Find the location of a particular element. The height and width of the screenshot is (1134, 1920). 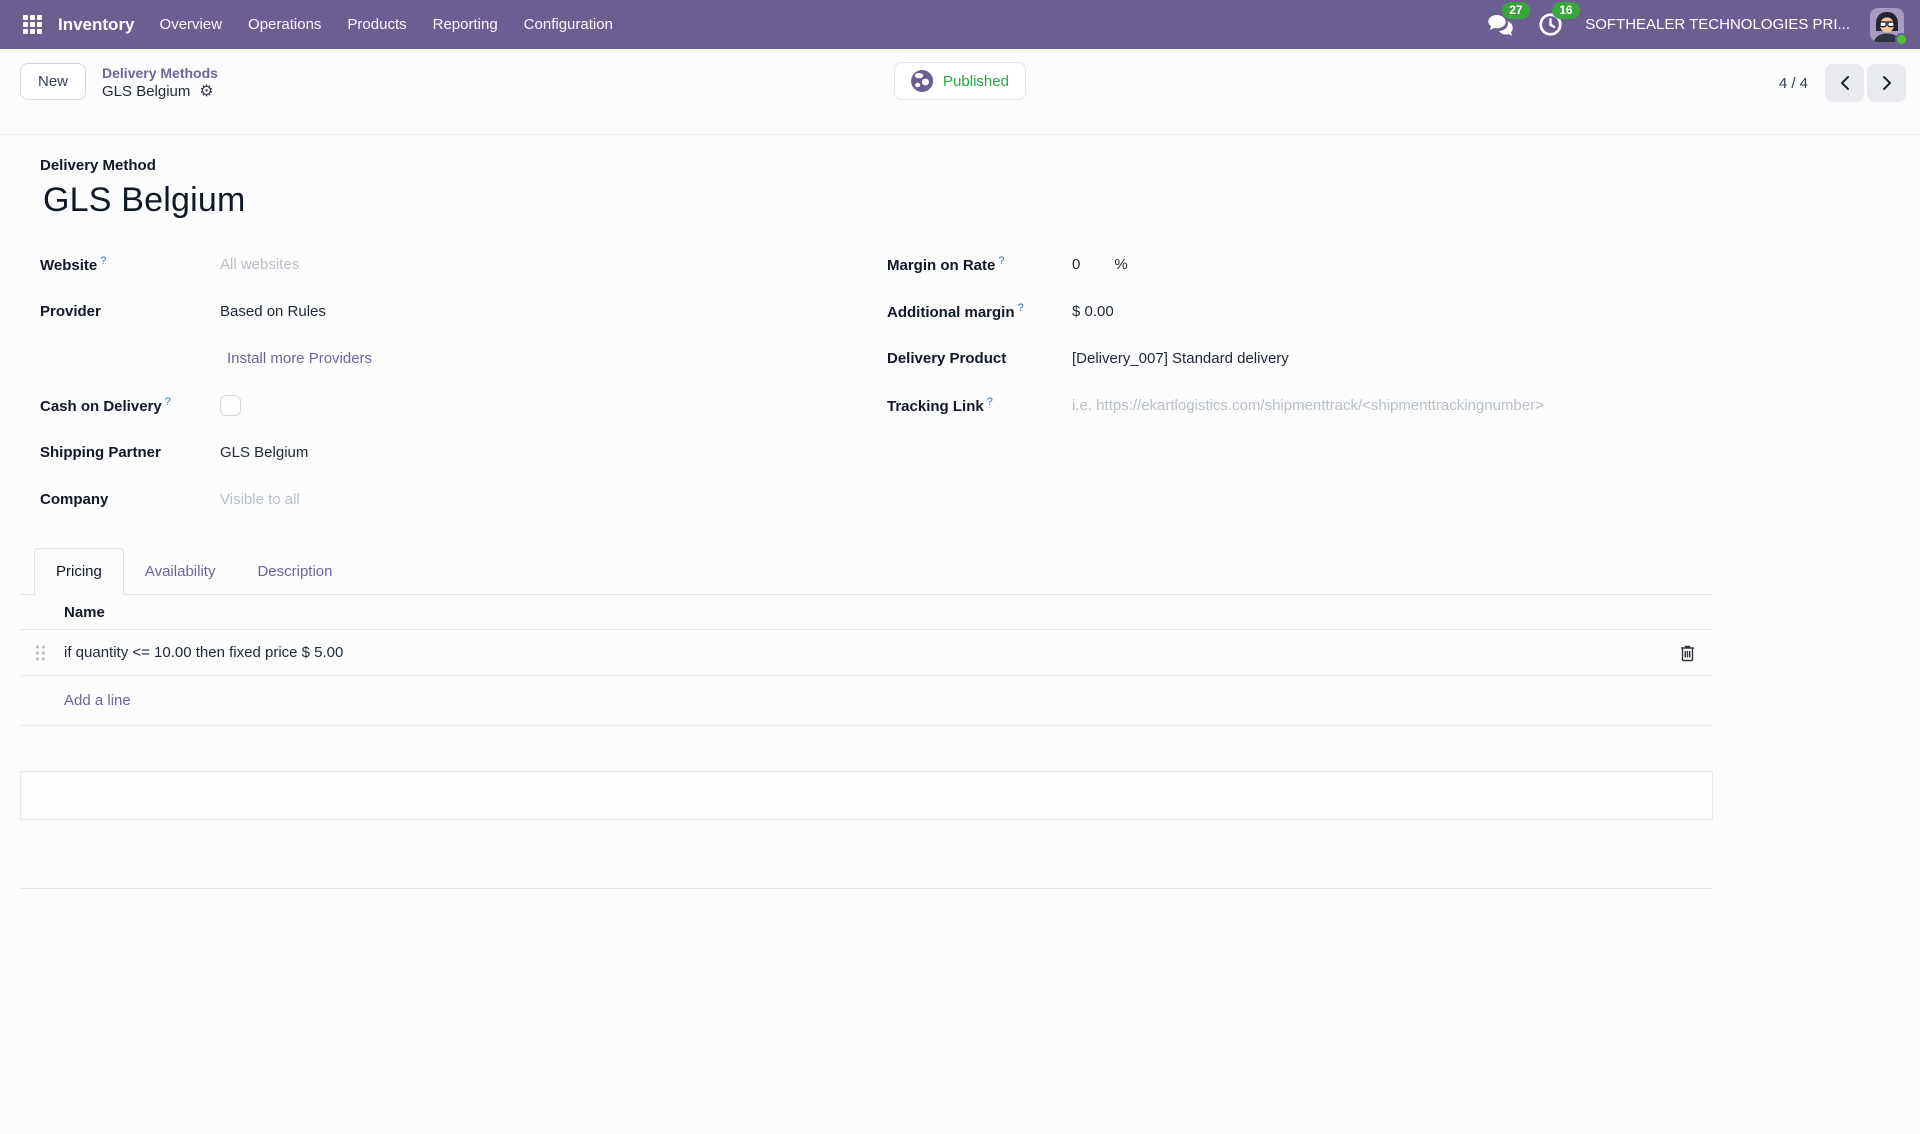

delivery-method-label: Delivery Method is located at coordinates (98, 165).